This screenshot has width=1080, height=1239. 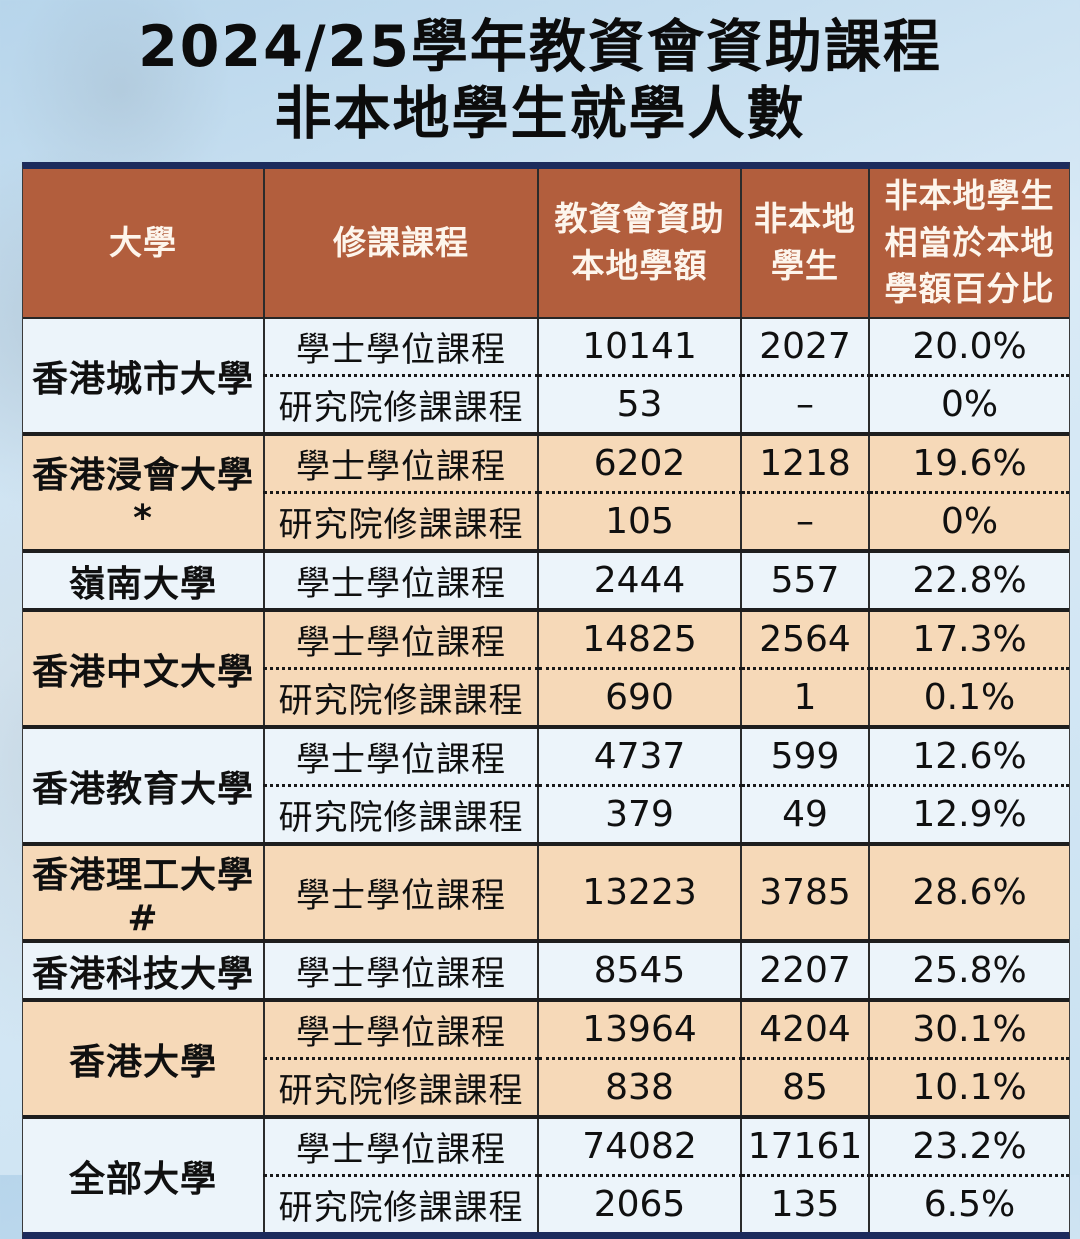 I want to click on nonlocal-students-cell: 2027, so click(x=805, y=347).